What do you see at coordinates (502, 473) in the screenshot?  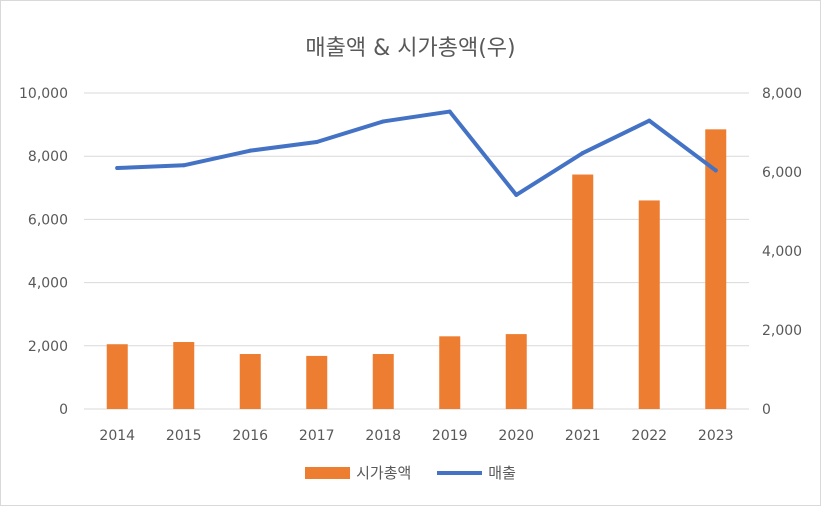 I see `legend-label-revenue: 매출` at bounding box center [502, 473].